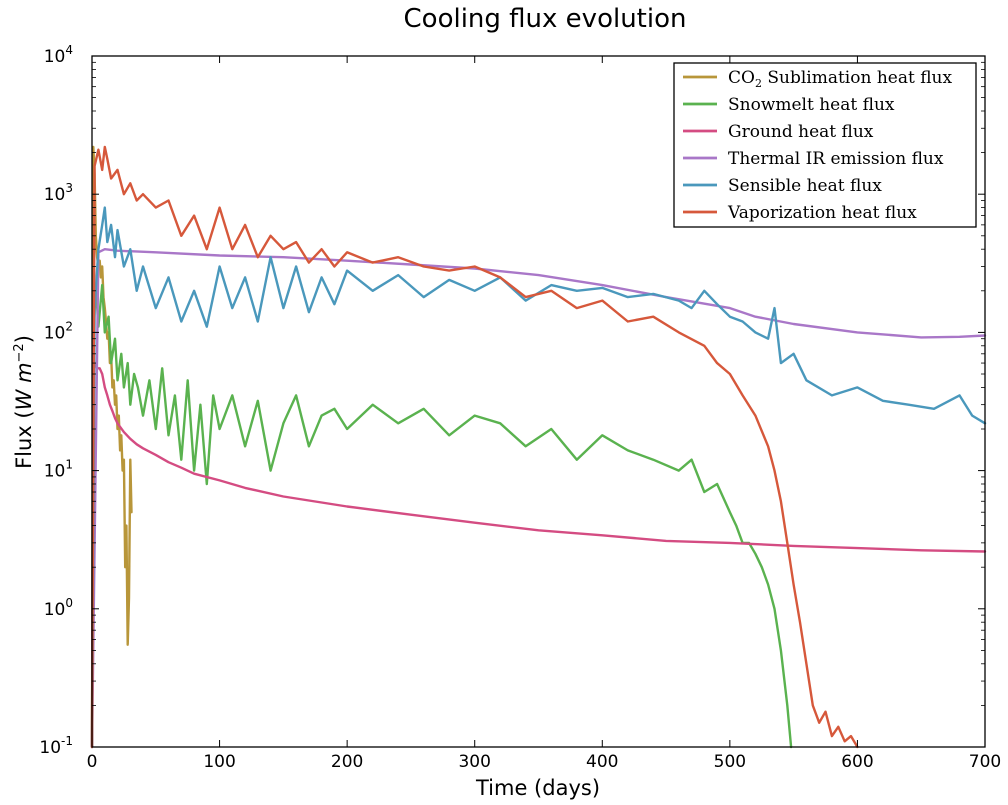  I want to click on y-tick-label: 10³, so click(58, 193).